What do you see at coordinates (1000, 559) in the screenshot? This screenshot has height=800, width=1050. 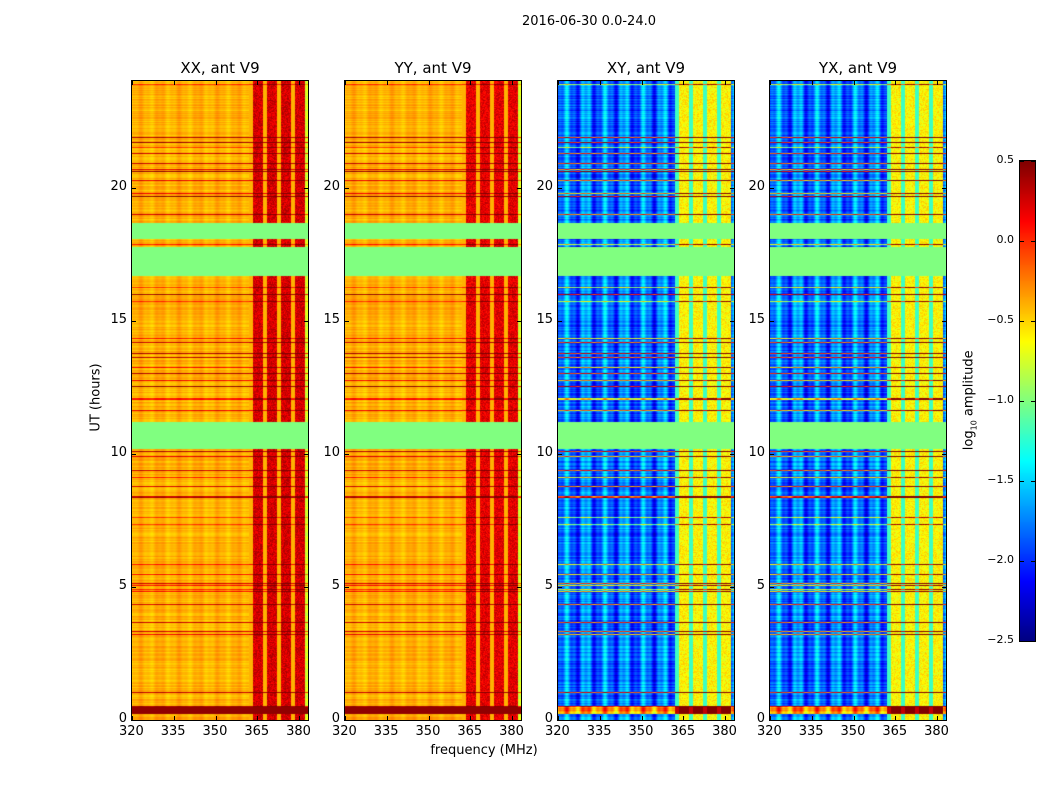 I see `colorbar-tick-label: −2.0` at bounding box center [1000, 559].